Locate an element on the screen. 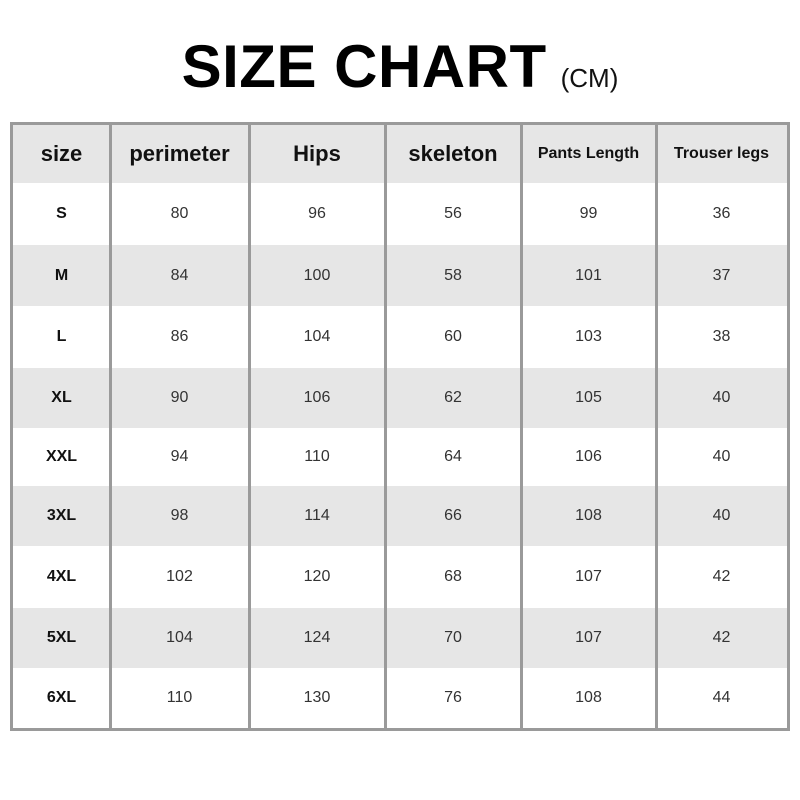 This screenshot has width=800, height=800. measurement-cell: 124 is located at coordinates (317, 637).